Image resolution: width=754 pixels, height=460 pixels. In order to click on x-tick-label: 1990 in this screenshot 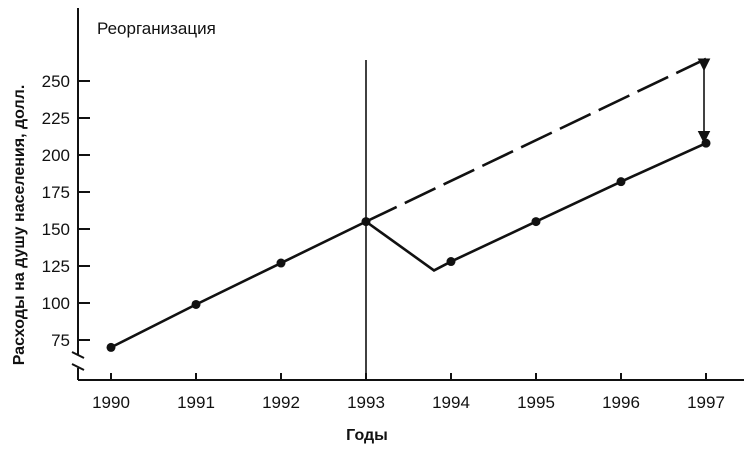, I will do `click(111, 402)`.